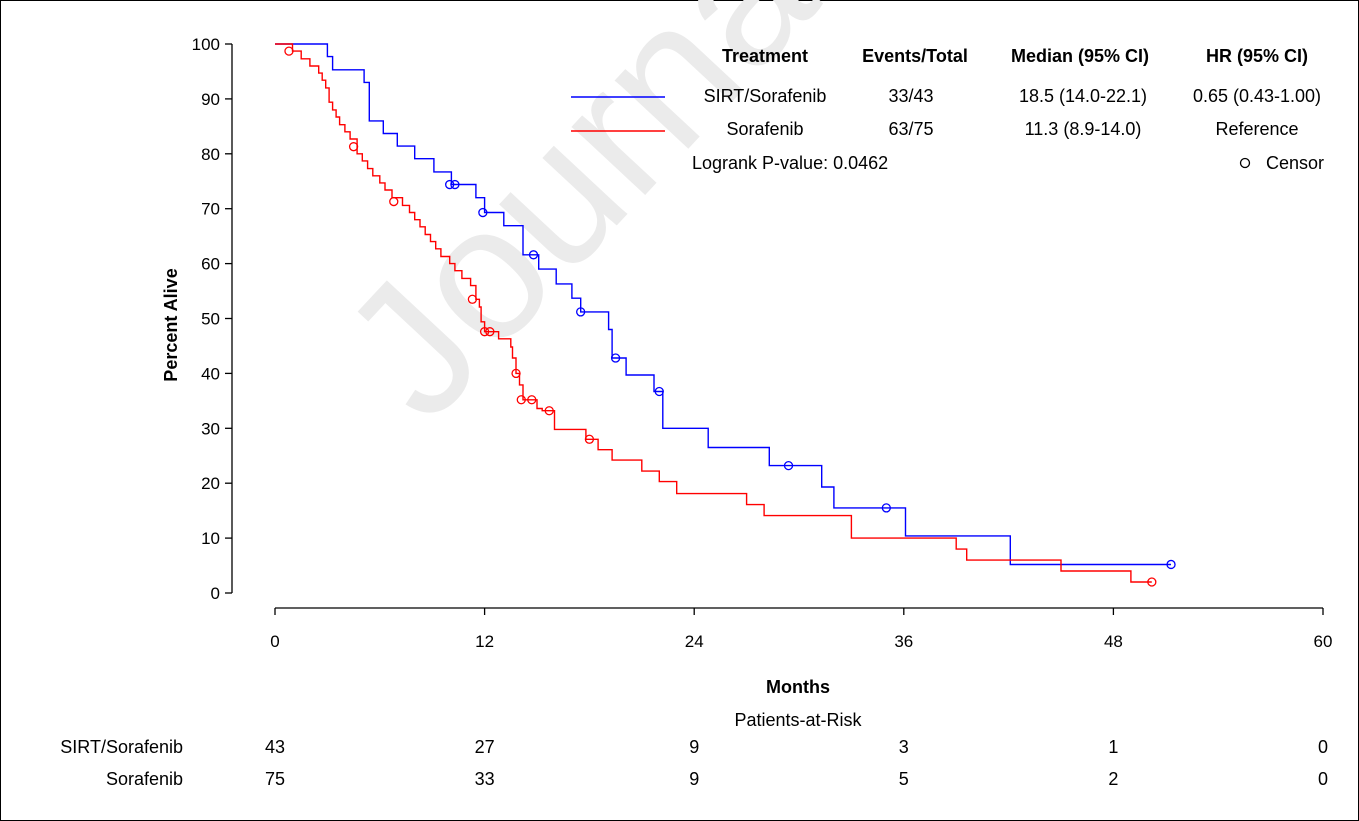 This screenshot has width=1359, height=821. Describe the element at coordinates (210, 319) in the screenshot. I see `y-tick-label: 50` at that location.